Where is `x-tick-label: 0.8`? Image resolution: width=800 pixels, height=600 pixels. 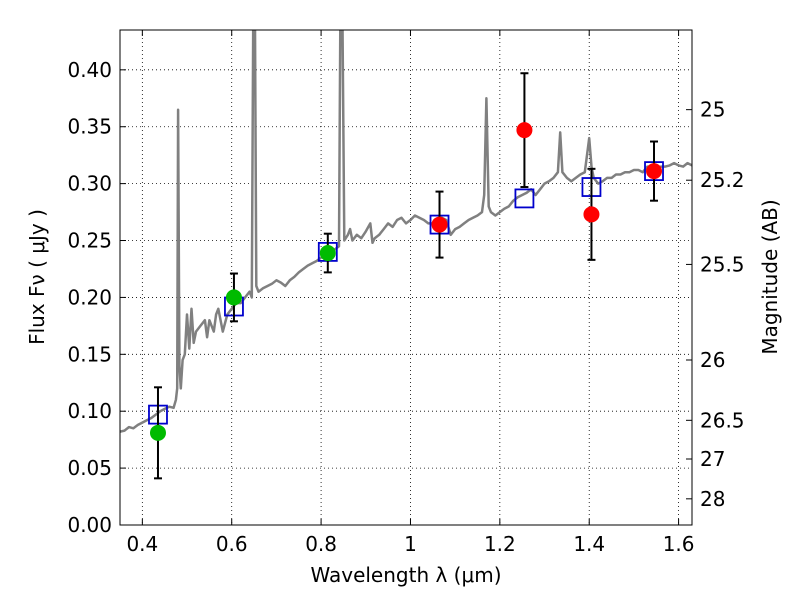 x-tick-label: 0.8 is located at coordinates (321, 544).